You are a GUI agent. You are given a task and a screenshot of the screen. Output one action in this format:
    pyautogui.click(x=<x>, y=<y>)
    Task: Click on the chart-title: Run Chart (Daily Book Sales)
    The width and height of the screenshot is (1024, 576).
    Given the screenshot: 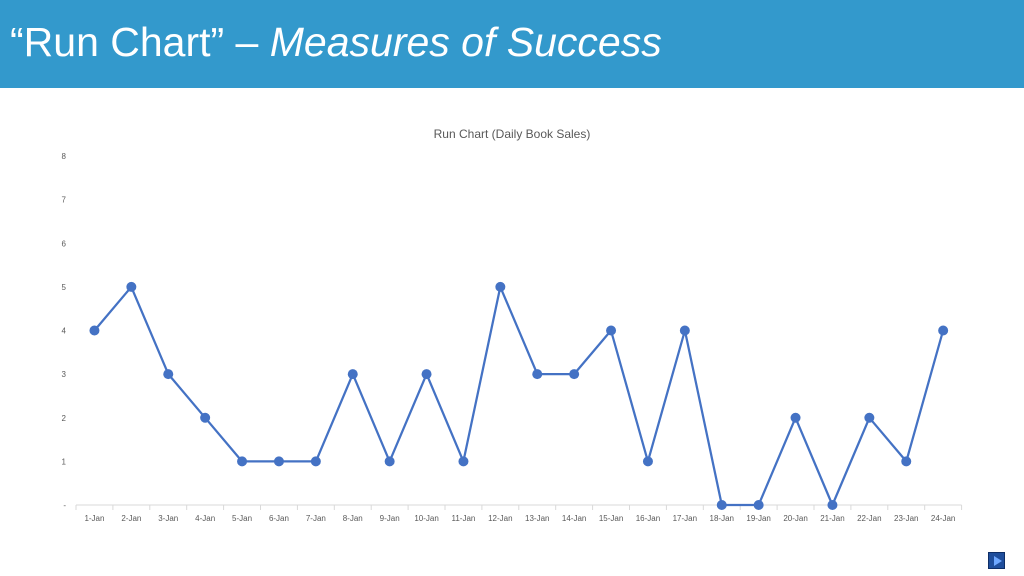 What is the action you would take?
    pyautogui.click(x=512, y=134)
    